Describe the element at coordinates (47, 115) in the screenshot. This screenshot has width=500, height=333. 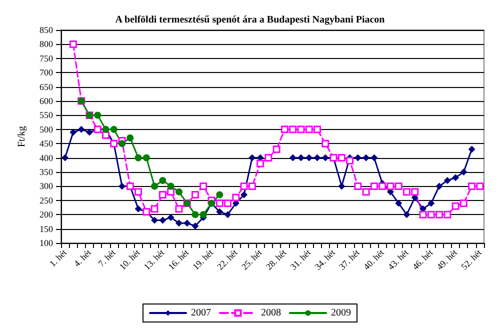
I see `y-tick-label: 550` at that location.